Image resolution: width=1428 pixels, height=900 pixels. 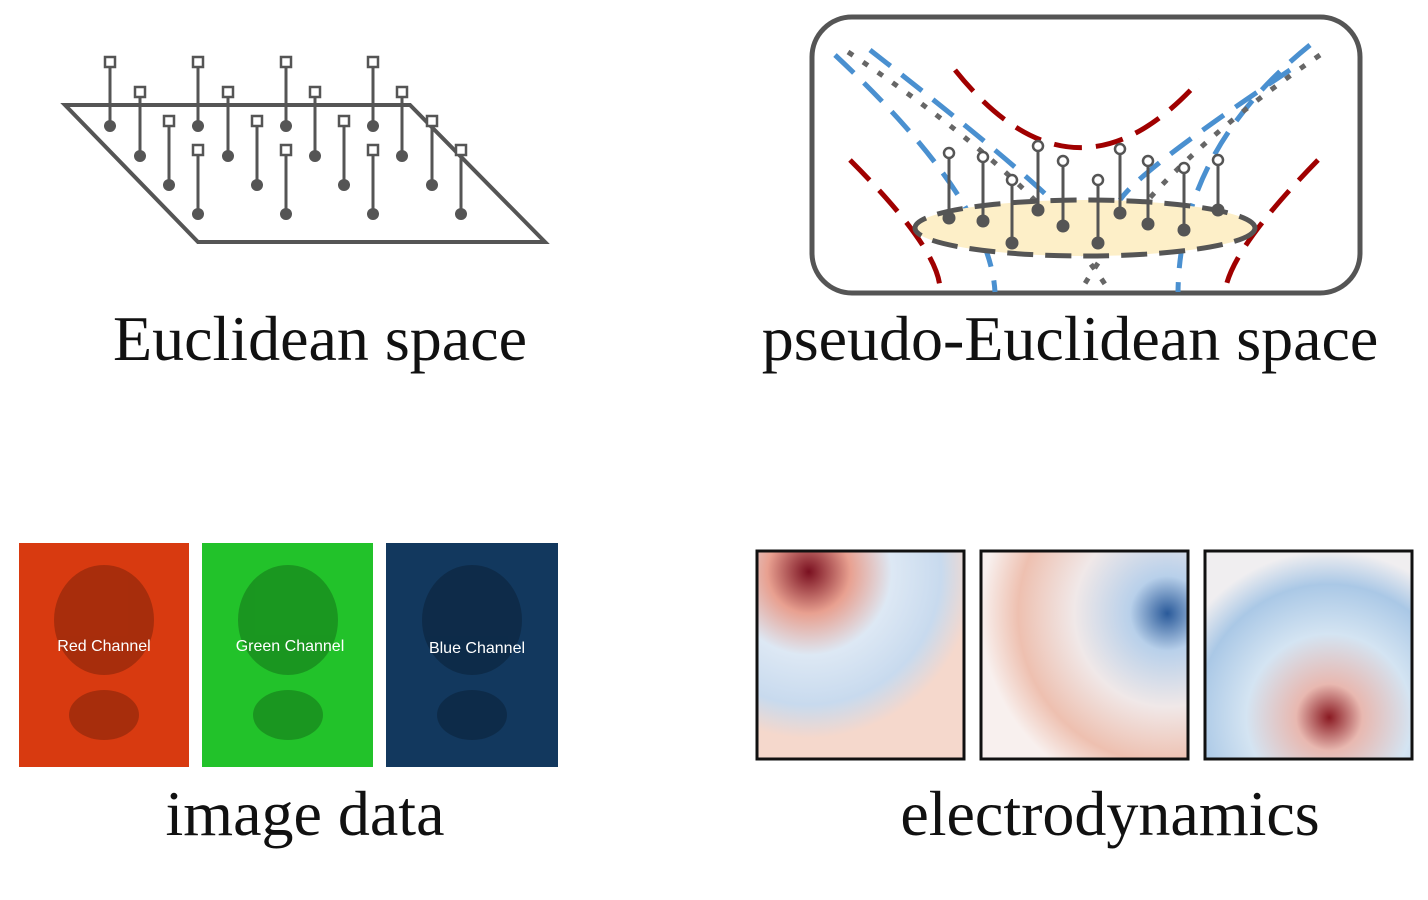 I want to click on caption: pseudo-Euclidean space, so click(x=1070, y=338).